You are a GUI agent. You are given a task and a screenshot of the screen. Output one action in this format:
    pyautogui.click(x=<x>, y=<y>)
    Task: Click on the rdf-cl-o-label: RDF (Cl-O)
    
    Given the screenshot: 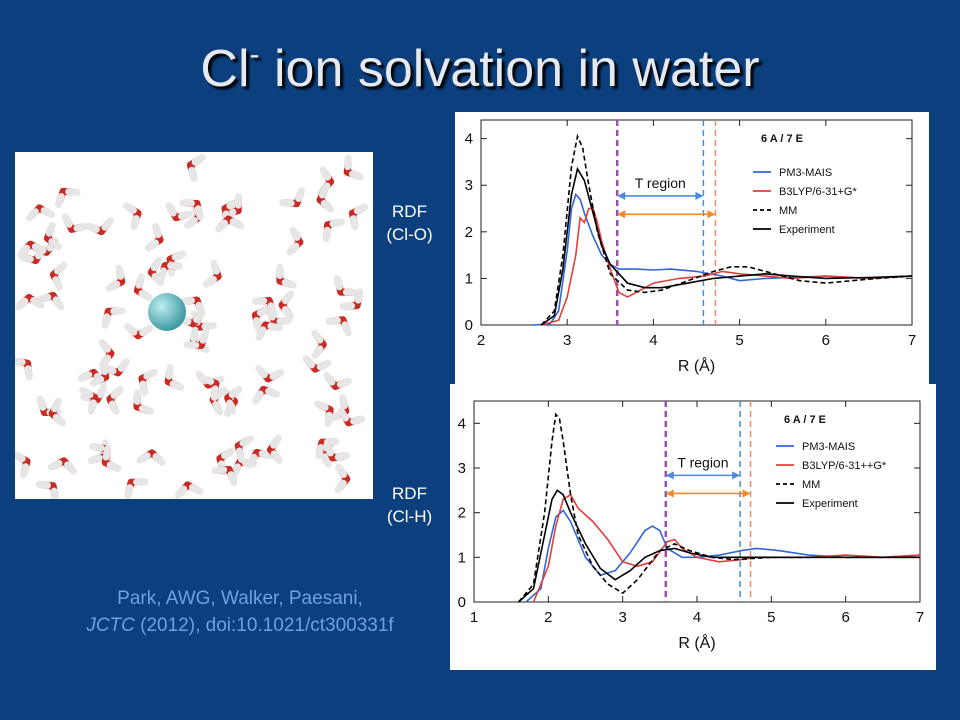 What is the action you would take?
    pyautogui.click(x=409, y=223)
    